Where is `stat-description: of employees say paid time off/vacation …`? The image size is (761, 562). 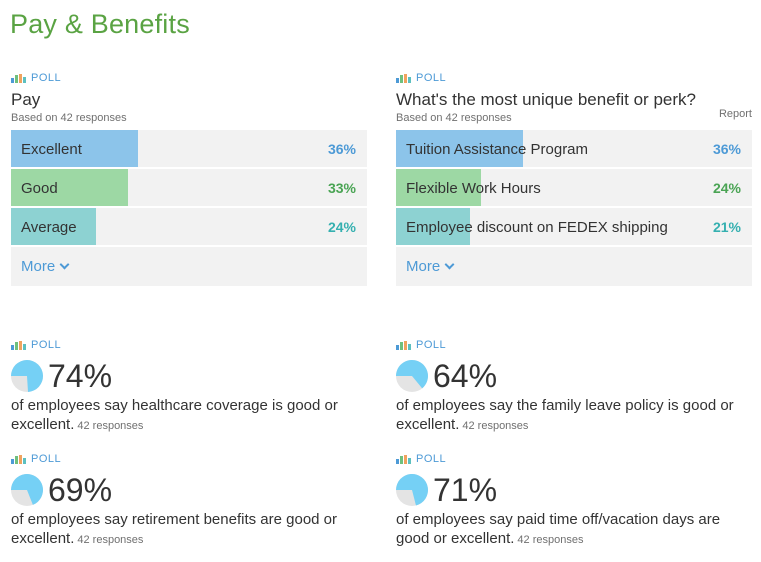 stat-description: of employees say paid time off/vacation … is located at coordinates (558, 529).